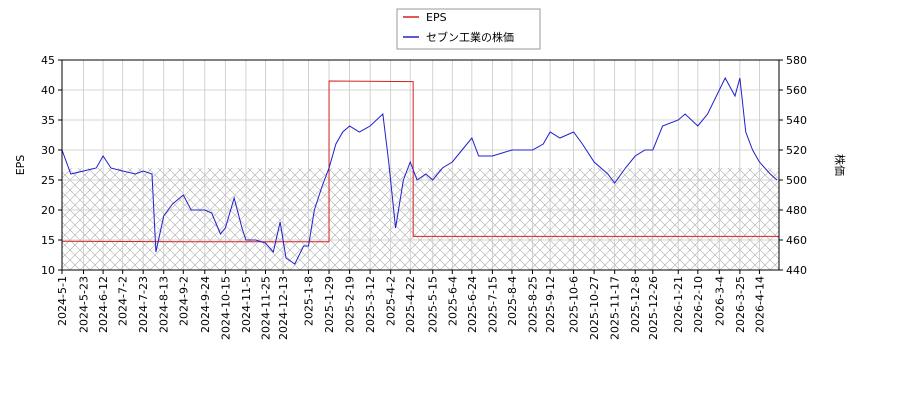 This screenshot has height=404, width=900. What do you see at coordinates (164, 304) in the screenshot?
I see `x-tick-label: 2024-8-13` at bounding box center [164, 304].